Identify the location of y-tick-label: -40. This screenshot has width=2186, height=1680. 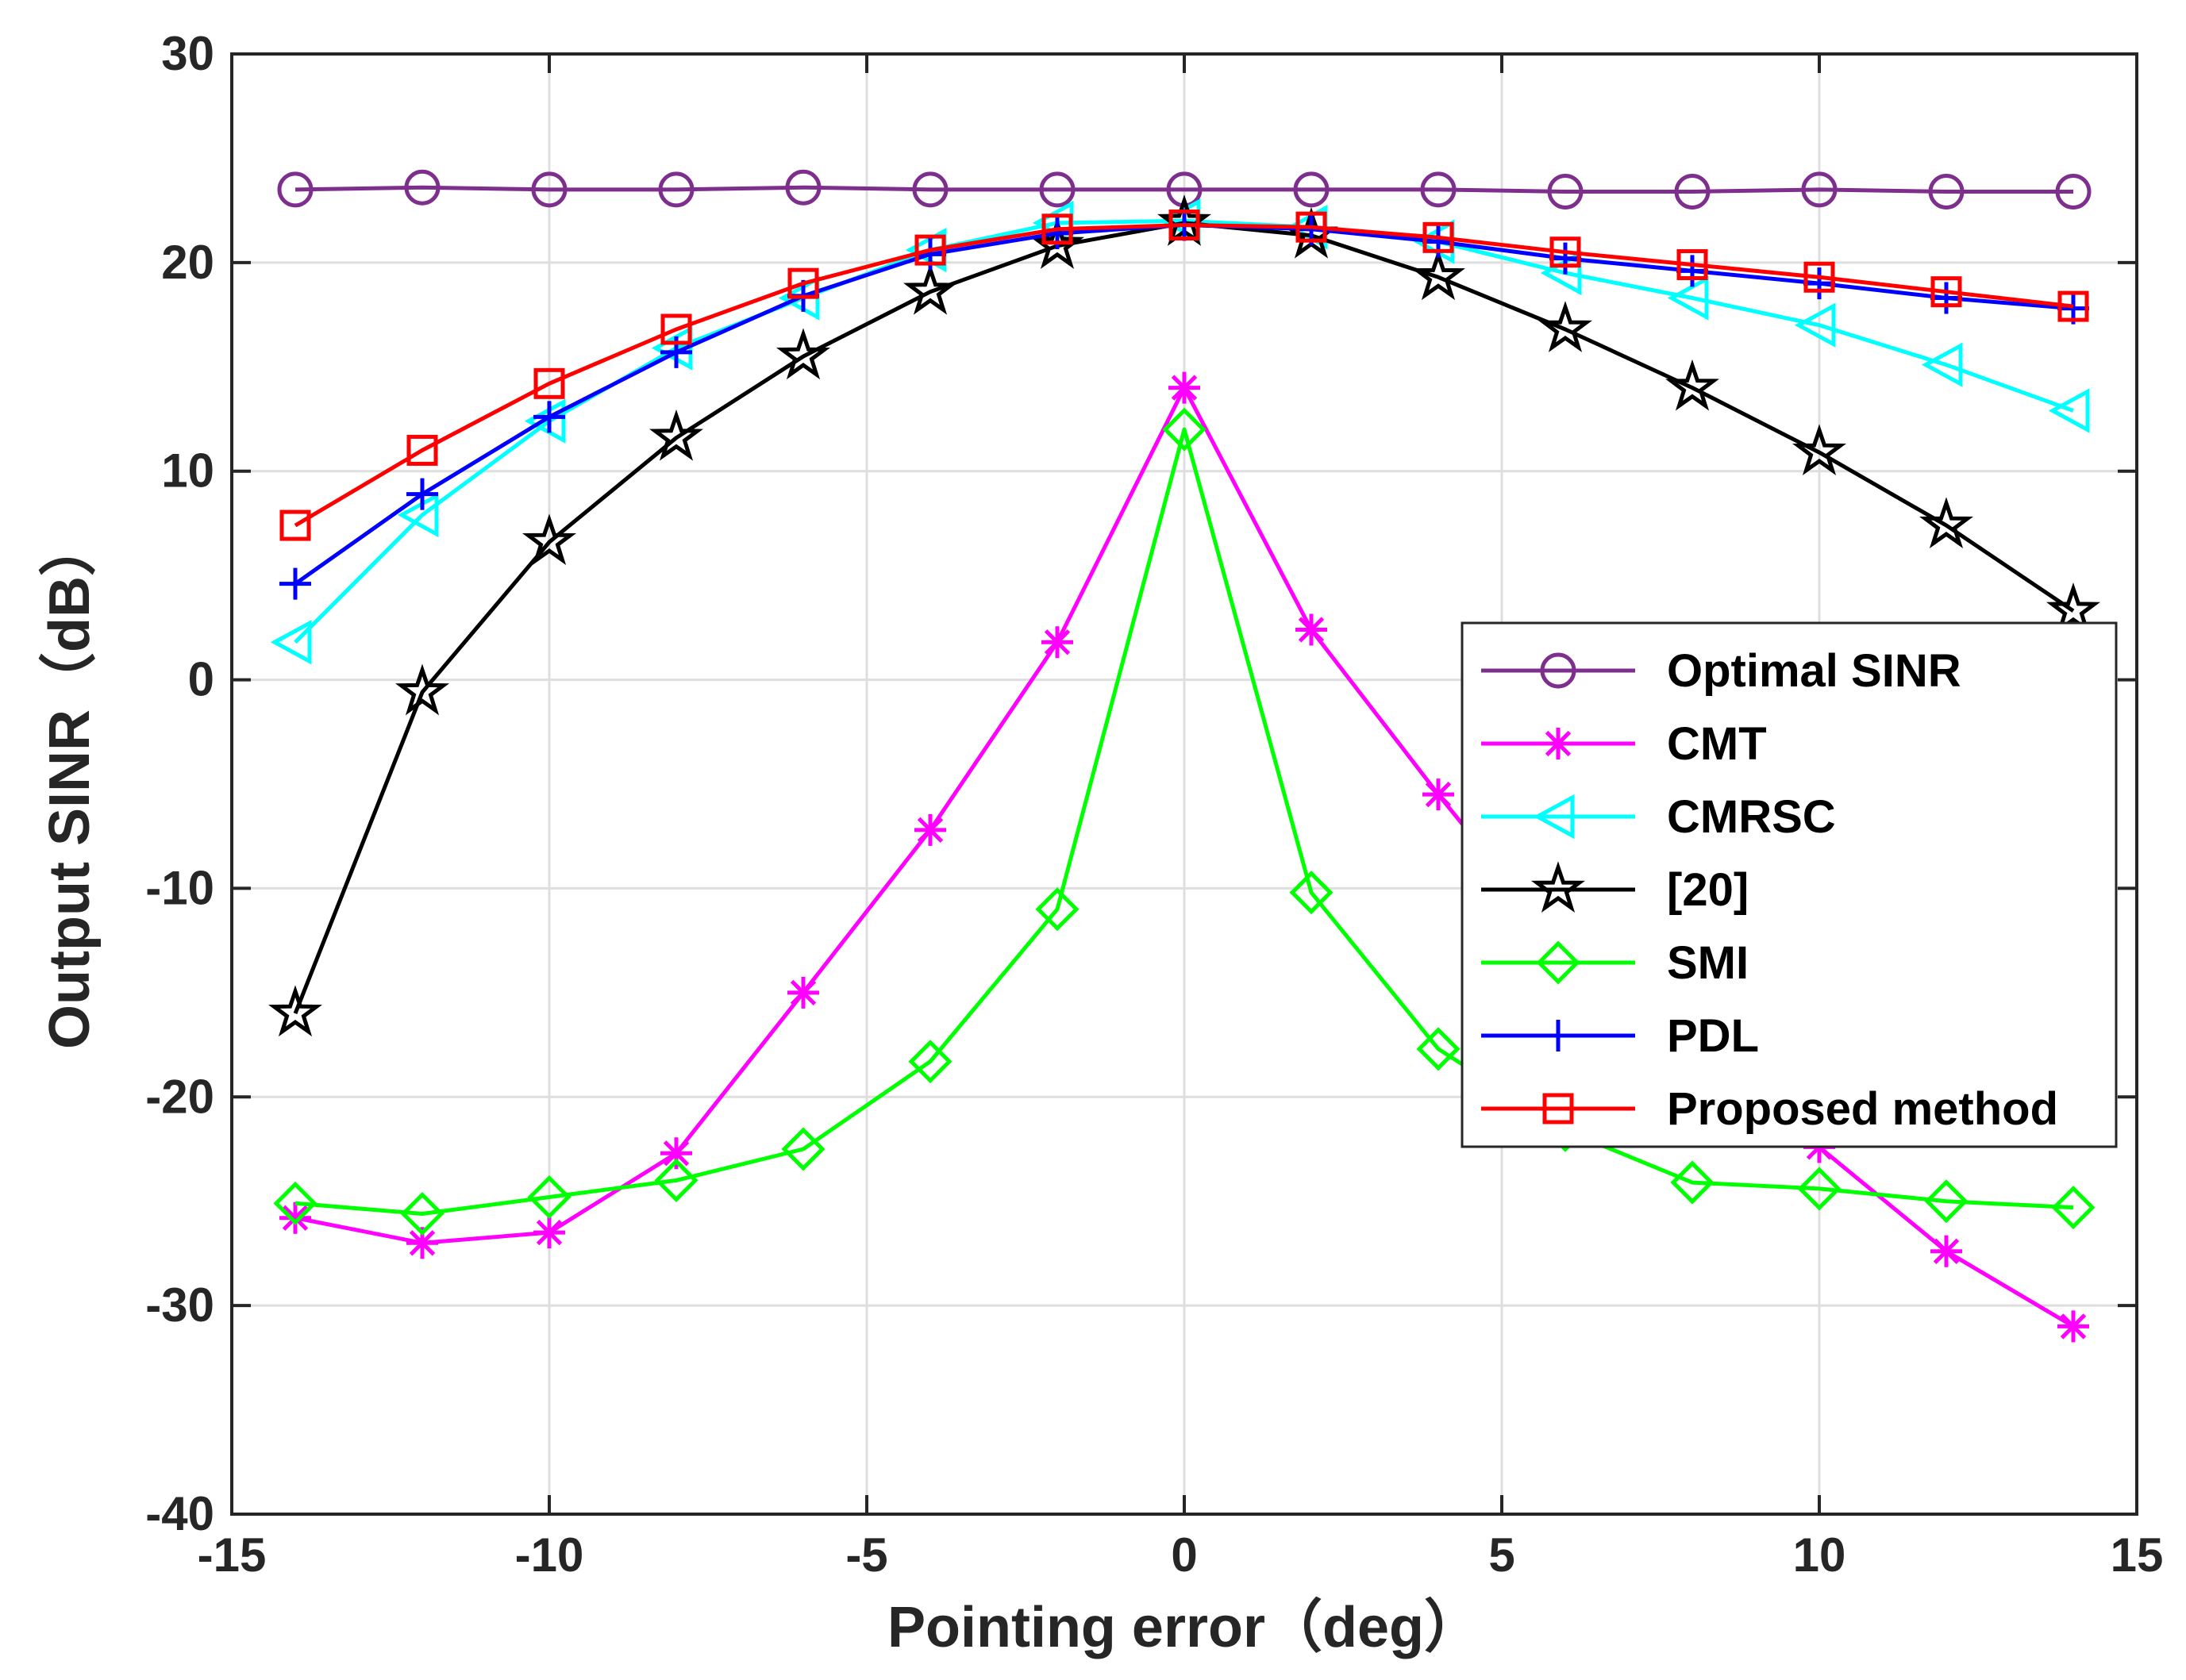
(179, 1513).